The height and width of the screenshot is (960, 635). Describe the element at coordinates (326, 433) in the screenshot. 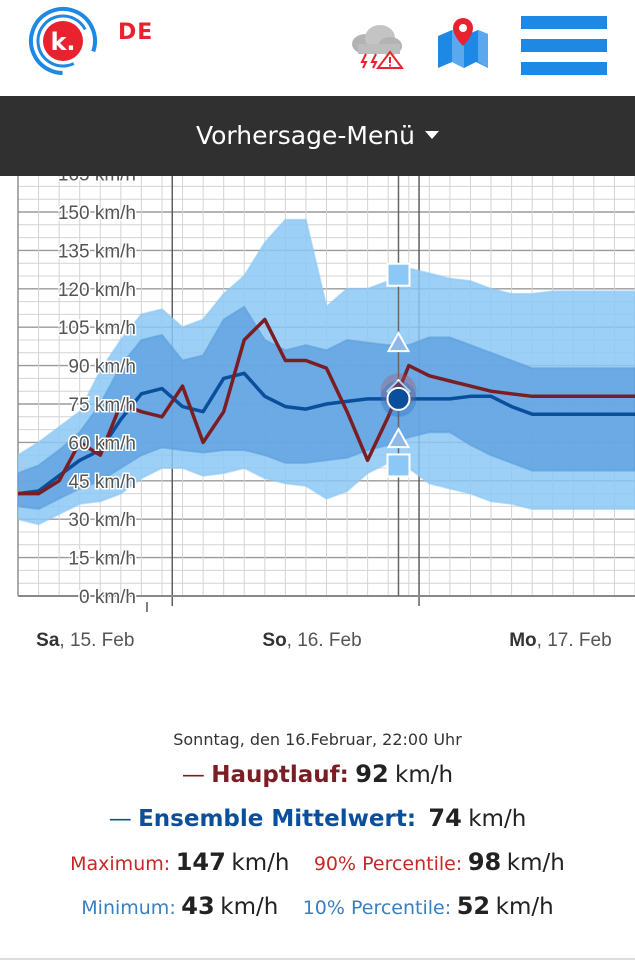

I see `ensemble-mean-line` at that location.